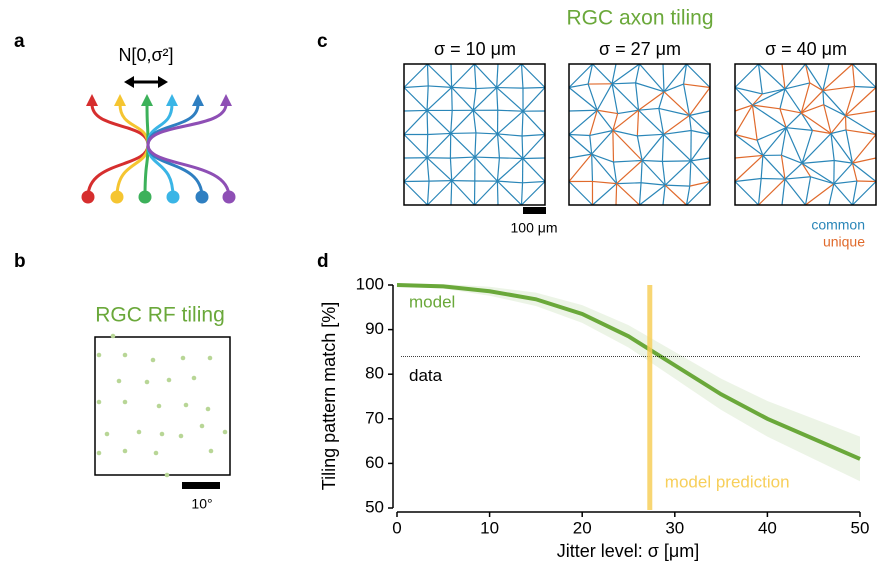 This screenshot has width=877, height=573. I want to click on y-tick-label: 50, so click(374, 506).